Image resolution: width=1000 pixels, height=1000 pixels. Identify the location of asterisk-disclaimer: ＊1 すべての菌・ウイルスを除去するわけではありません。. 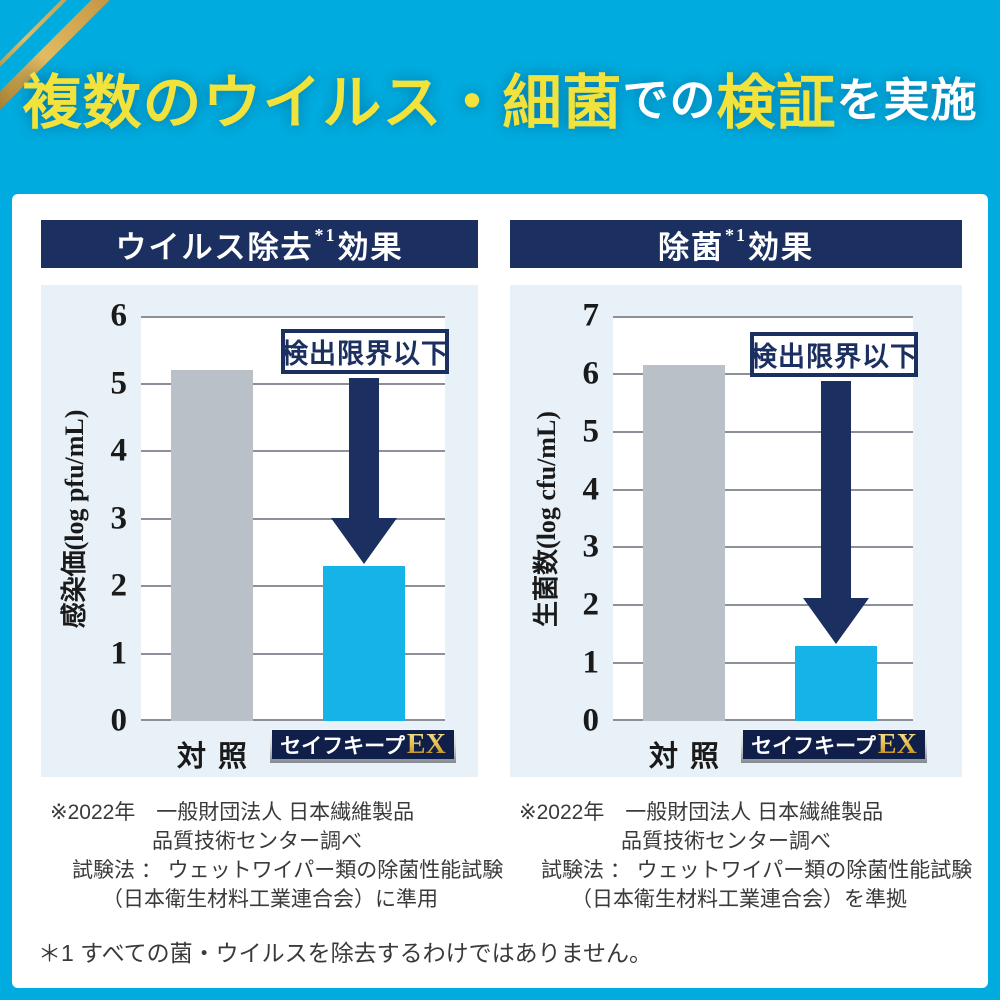
(345, 953).